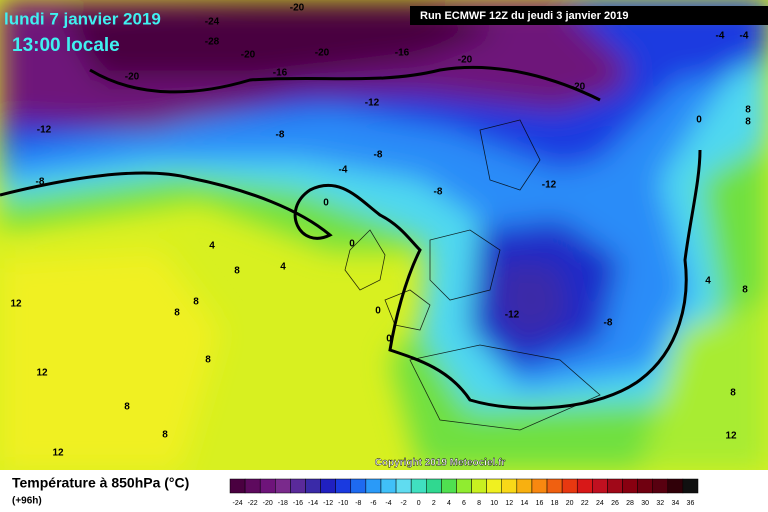 The width and height of the screenshot is (768, 512). I want to click on contour-label: -28, so click(212, 42).